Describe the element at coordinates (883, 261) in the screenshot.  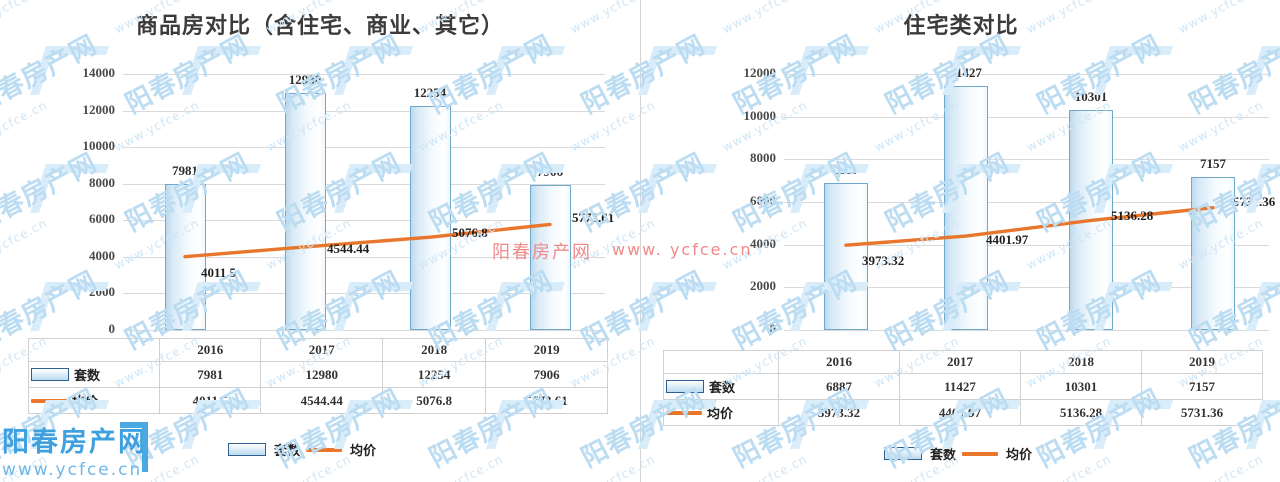
I see `line-value-label: 3973.32` at that location.